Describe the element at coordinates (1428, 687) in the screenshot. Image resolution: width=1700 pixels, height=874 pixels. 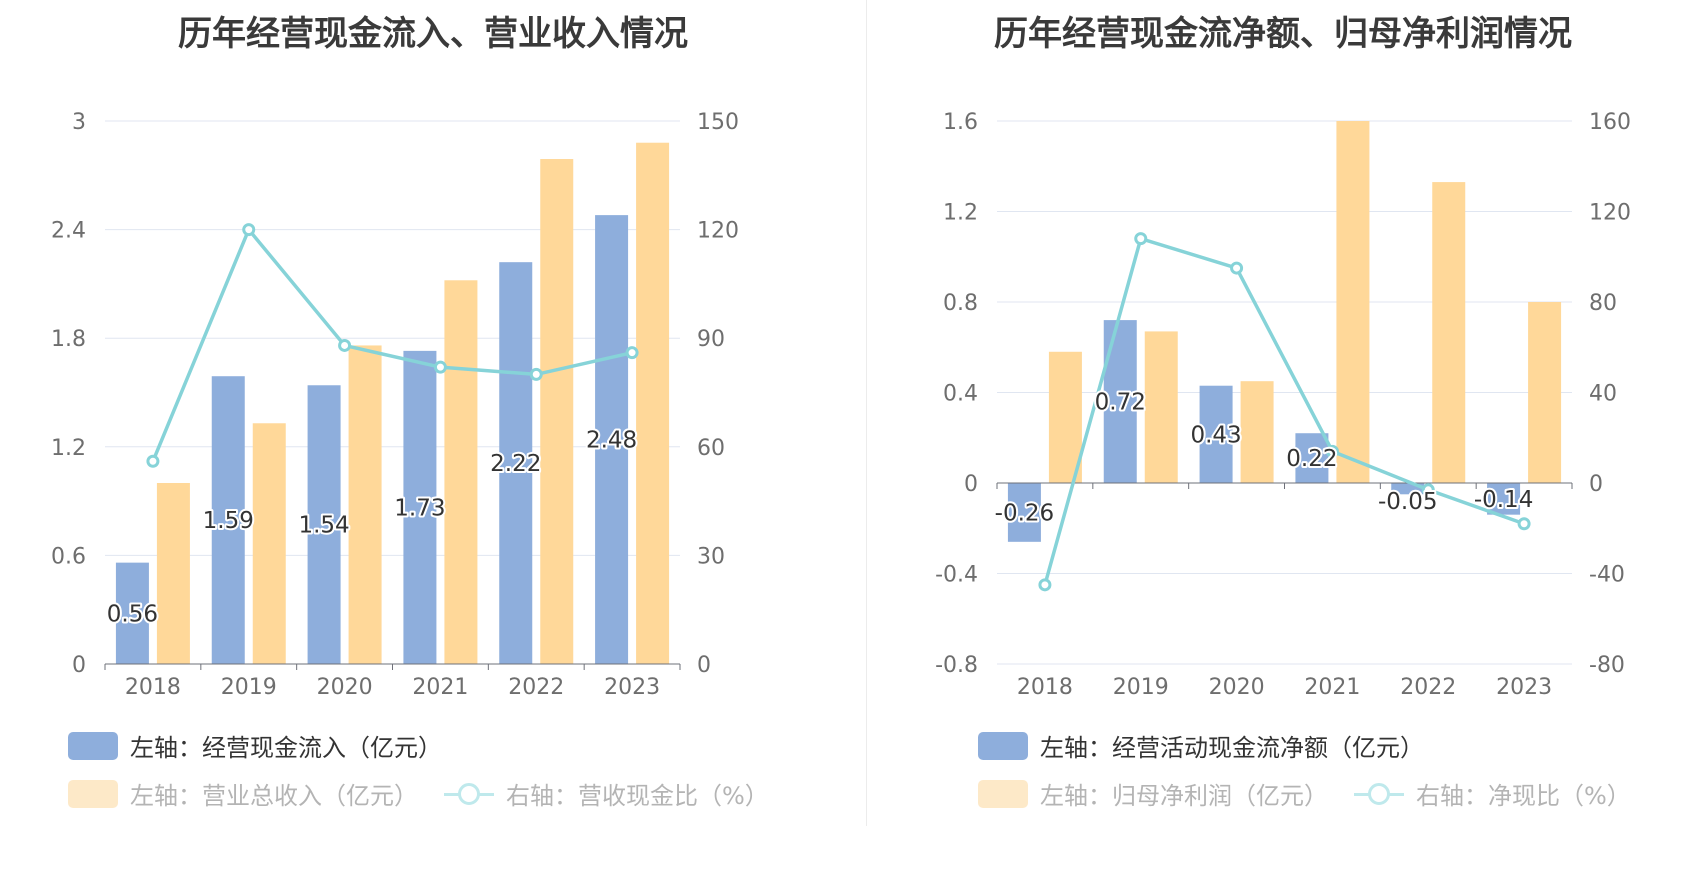
I see `x-axis-tick-label: 2022` at that location.